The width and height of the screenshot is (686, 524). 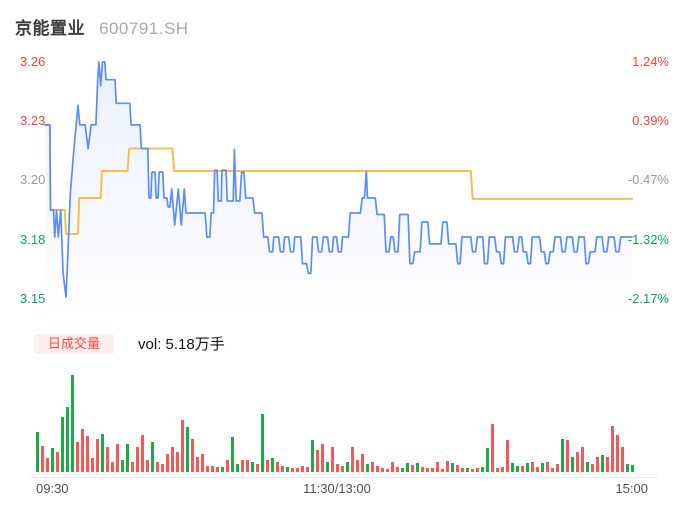 What do you see at coordinates (648, 179) in the screenshot?
I see `pct-tick-flat: -0.47%` at bounding box center [648, 179].